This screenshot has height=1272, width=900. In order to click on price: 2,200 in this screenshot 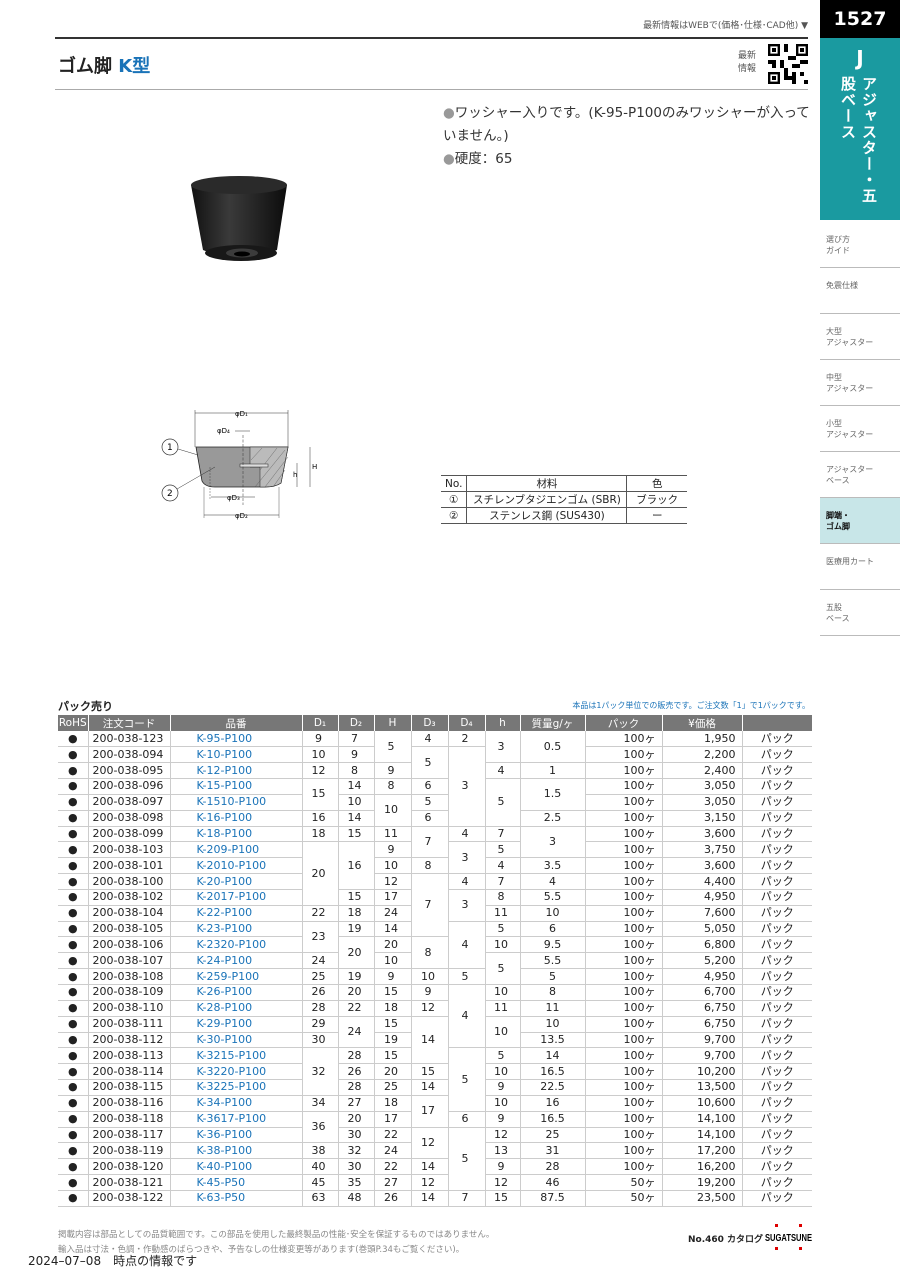, I will do `click(702, 755)`.